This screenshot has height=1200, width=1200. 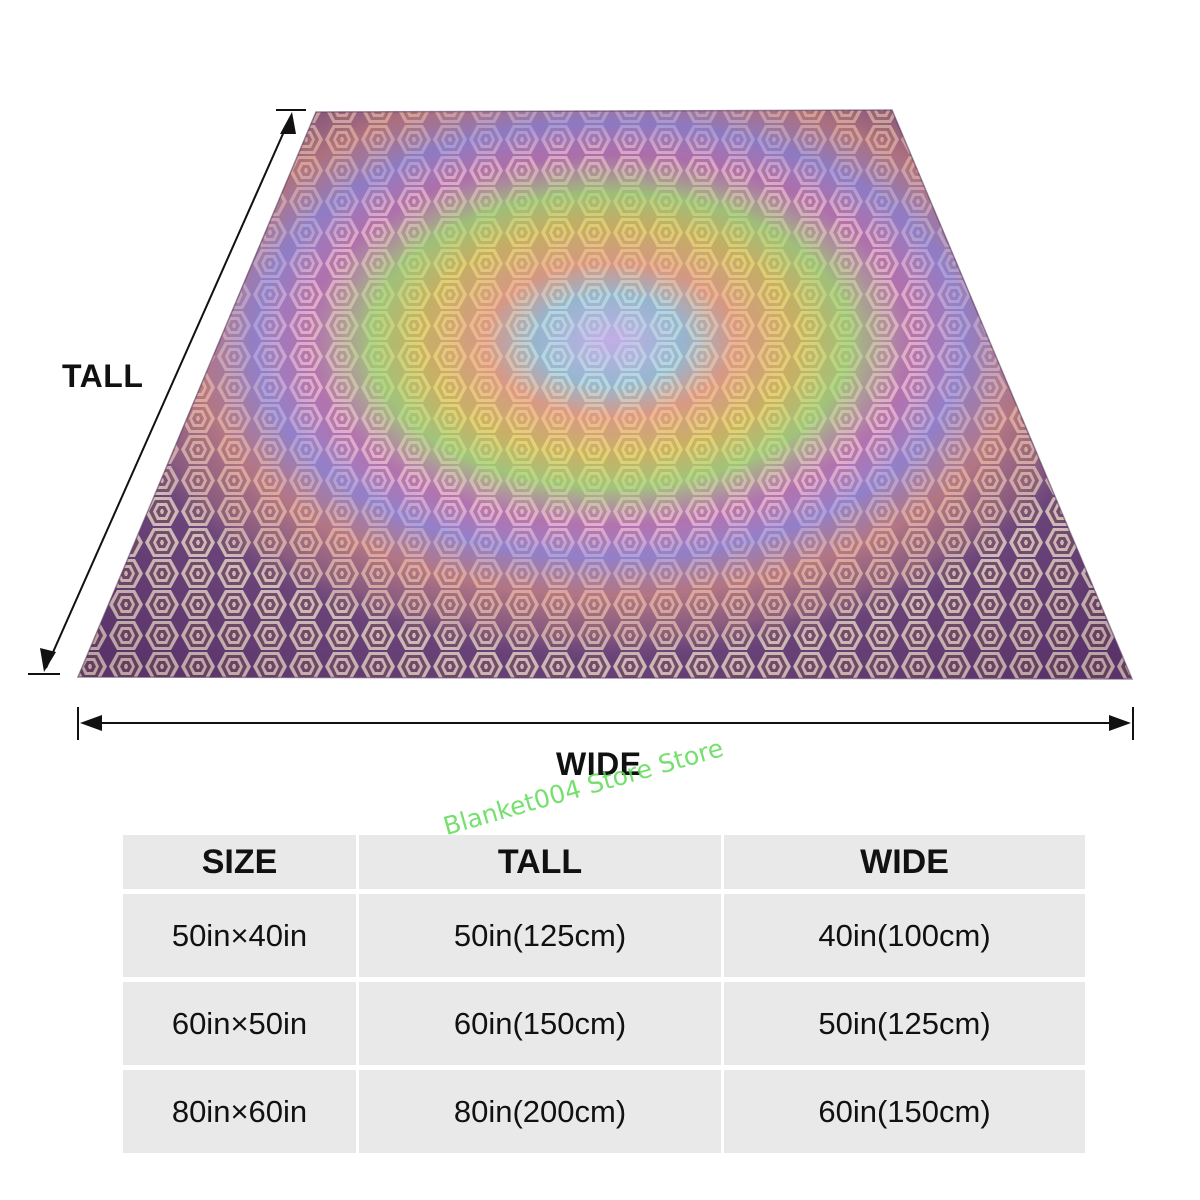 I want to click on table-row: 50in×40in 50in(125cm) 40in(100cm), so click(x=604, y=935).